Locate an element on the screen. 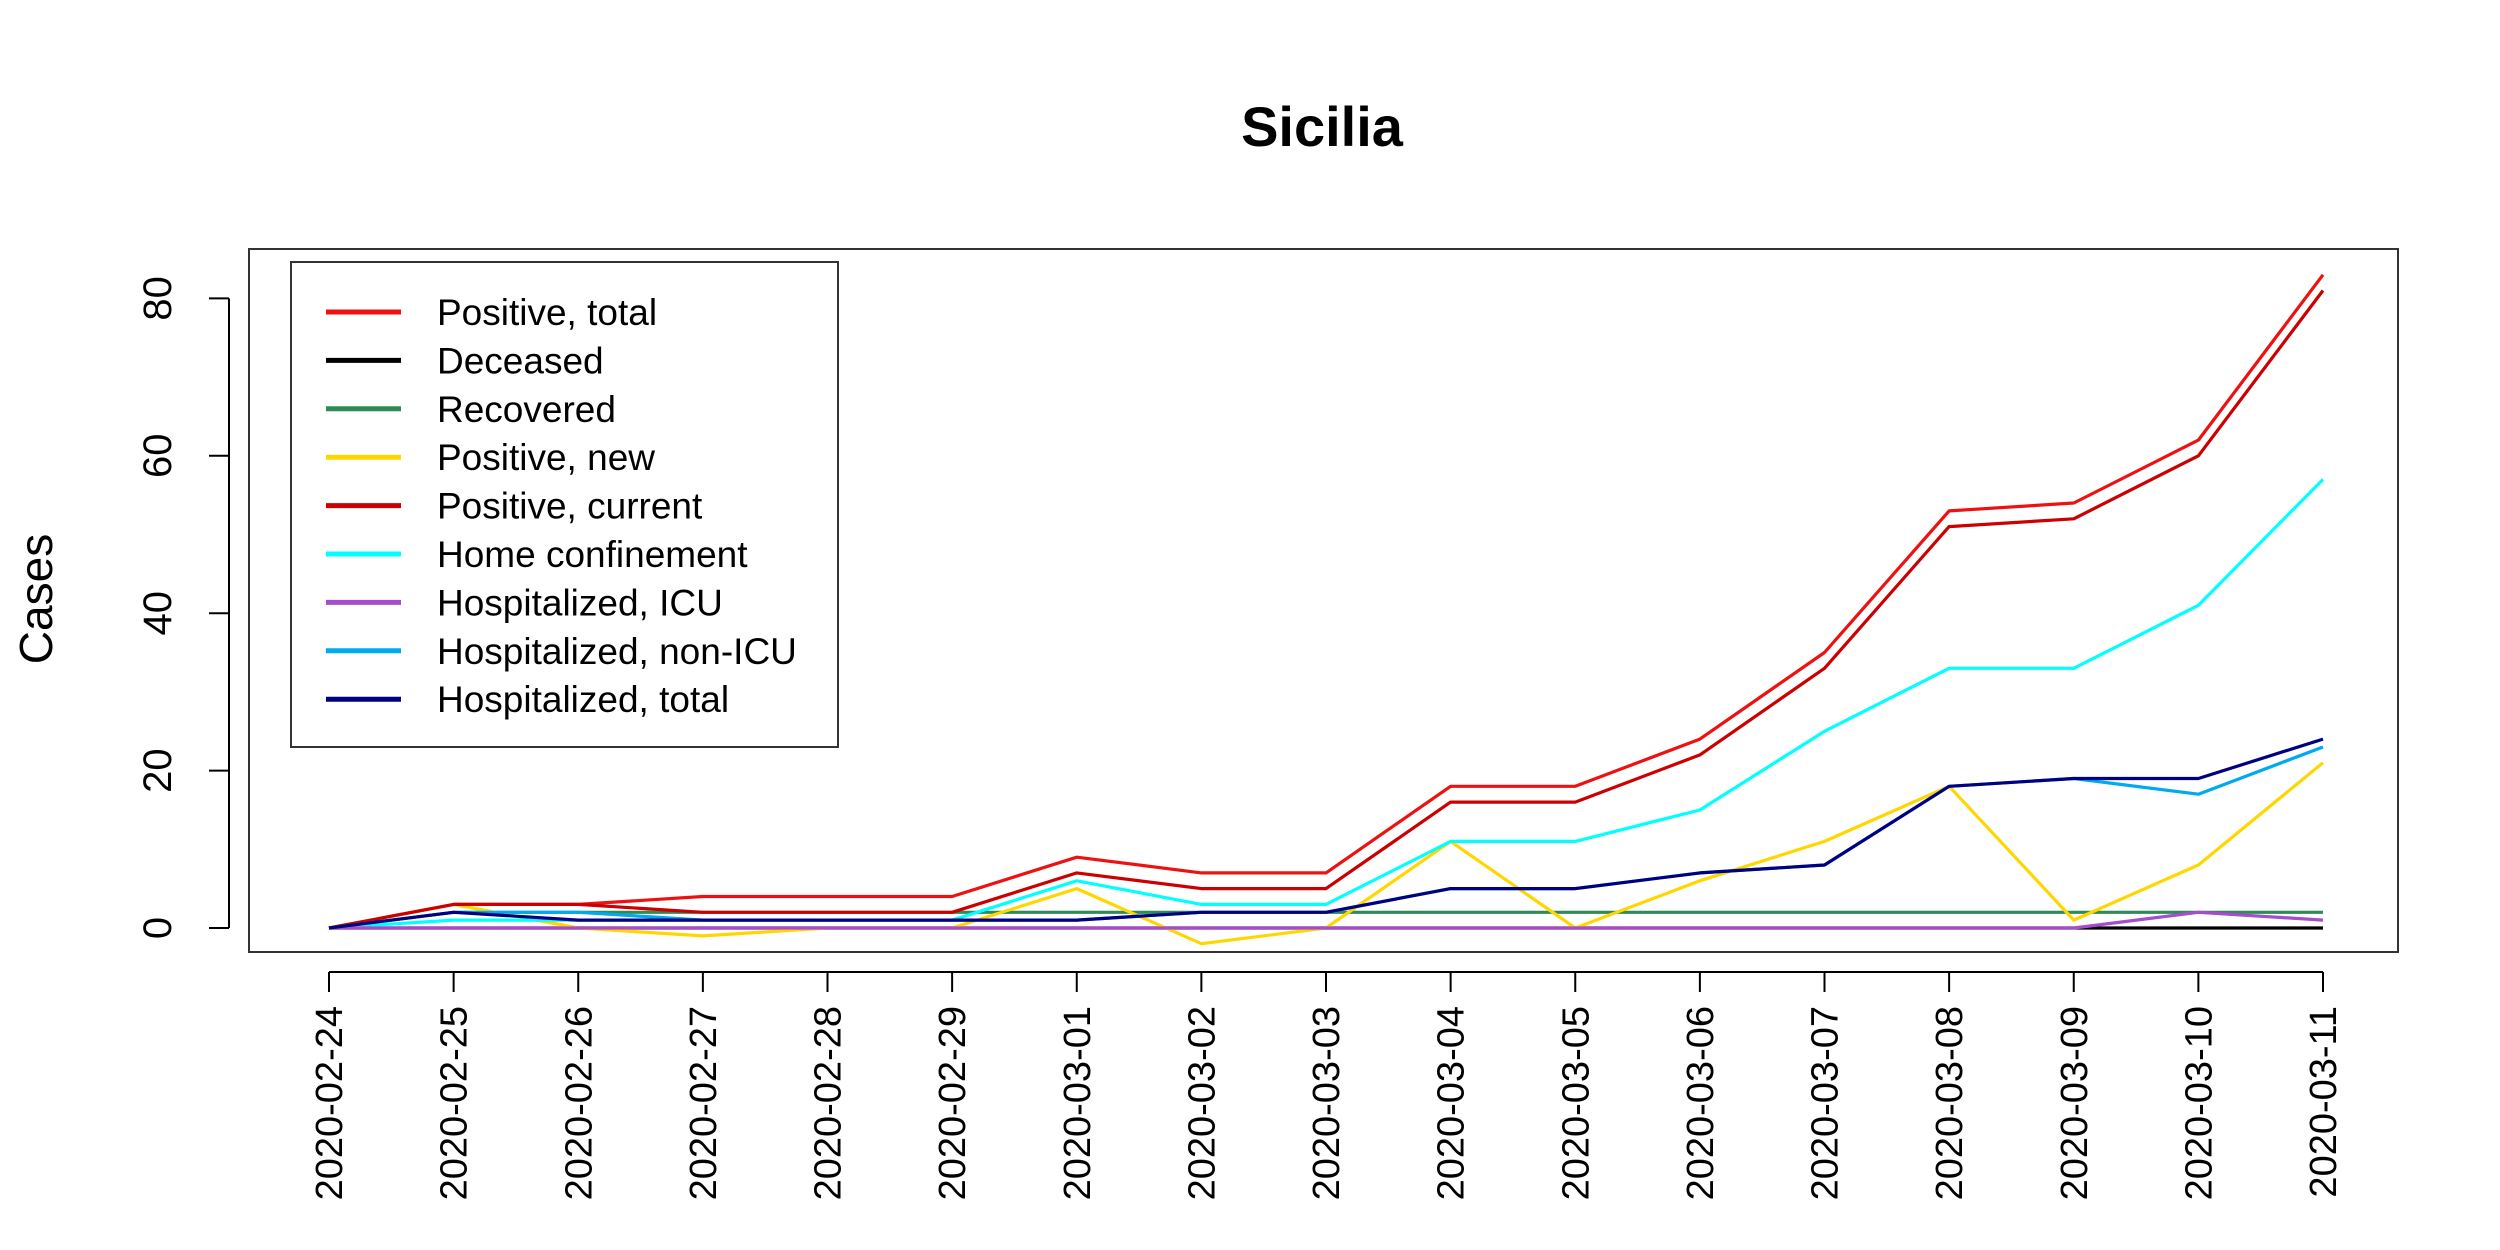 This screenshot has width=2500, height=1250. x-tick-label: 2020-02-29 is located at coordinates (953, 1103).